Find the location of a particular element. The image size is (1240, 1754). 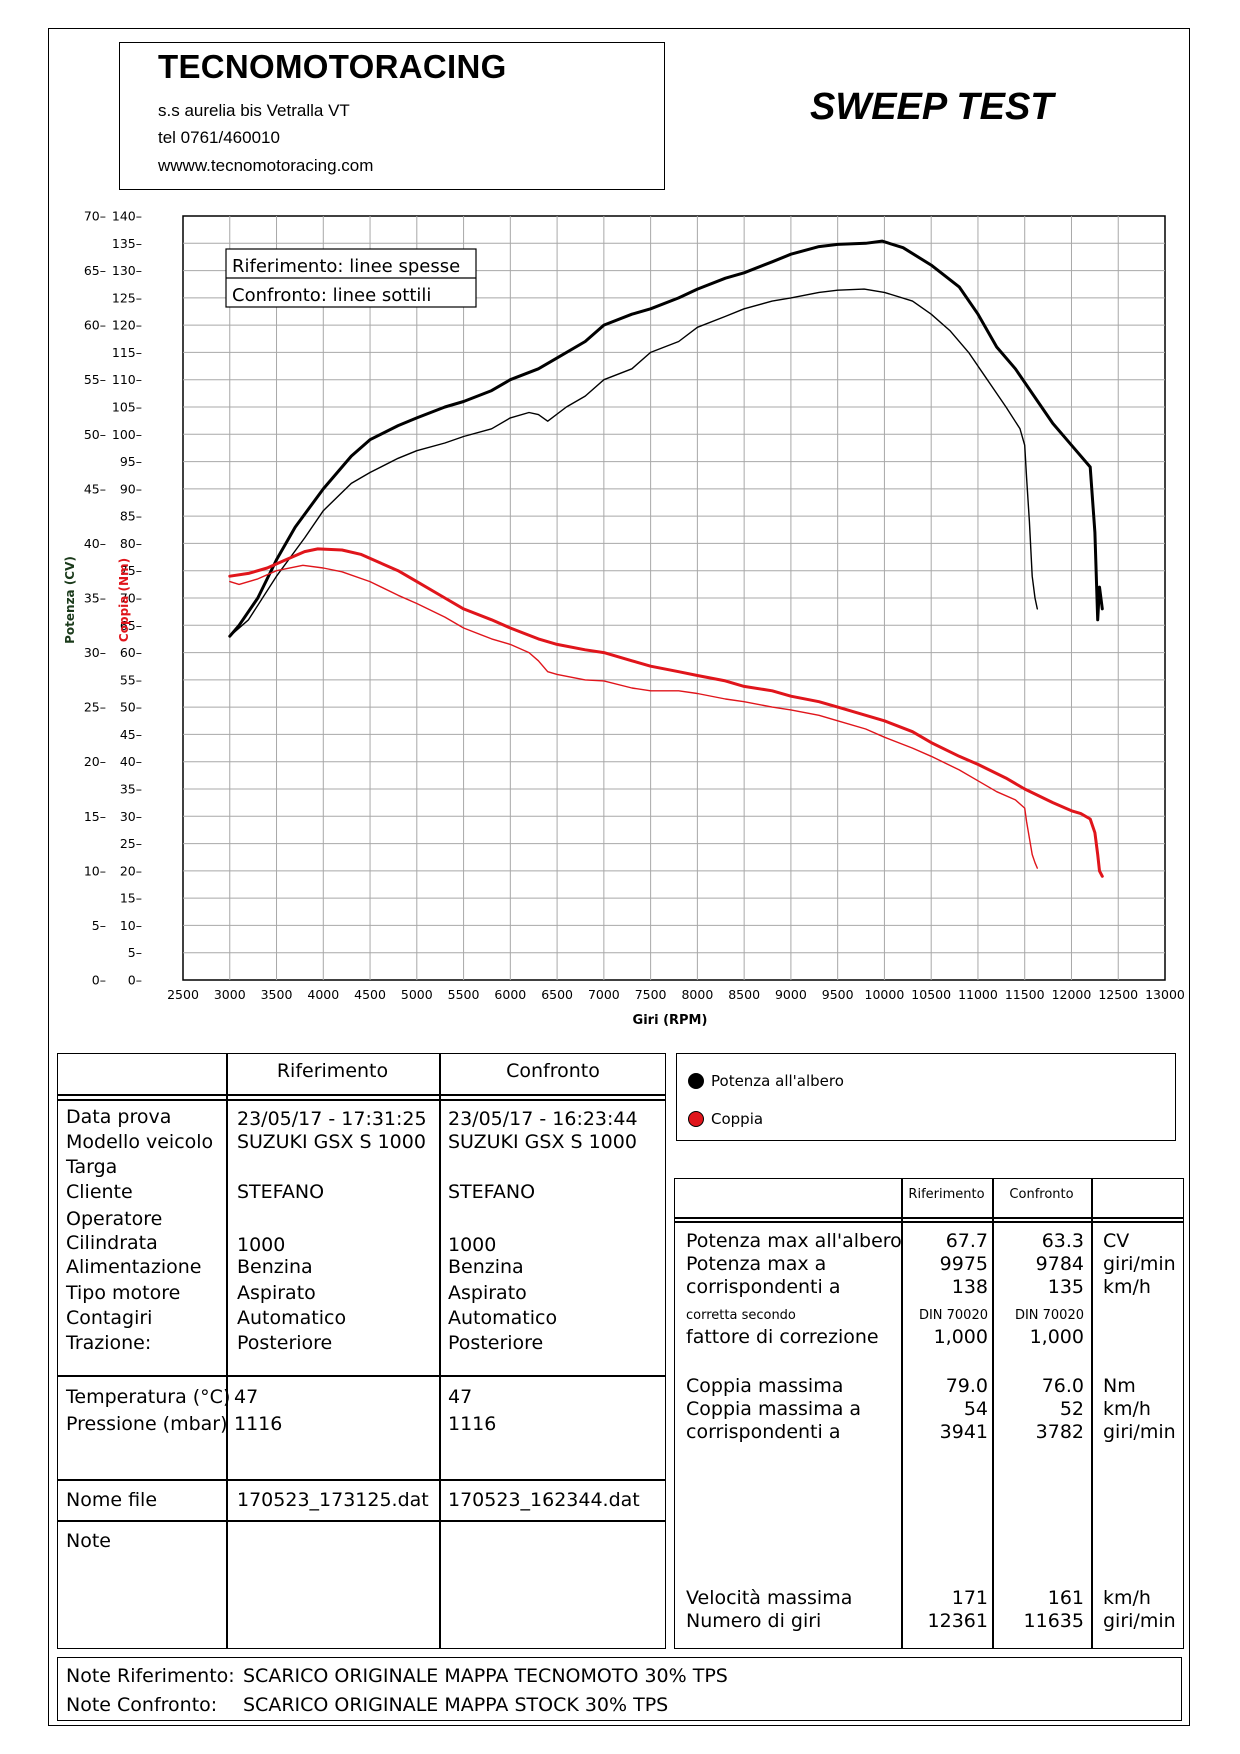

x-tick-label: 7000 is located at coordinates (604, 994).